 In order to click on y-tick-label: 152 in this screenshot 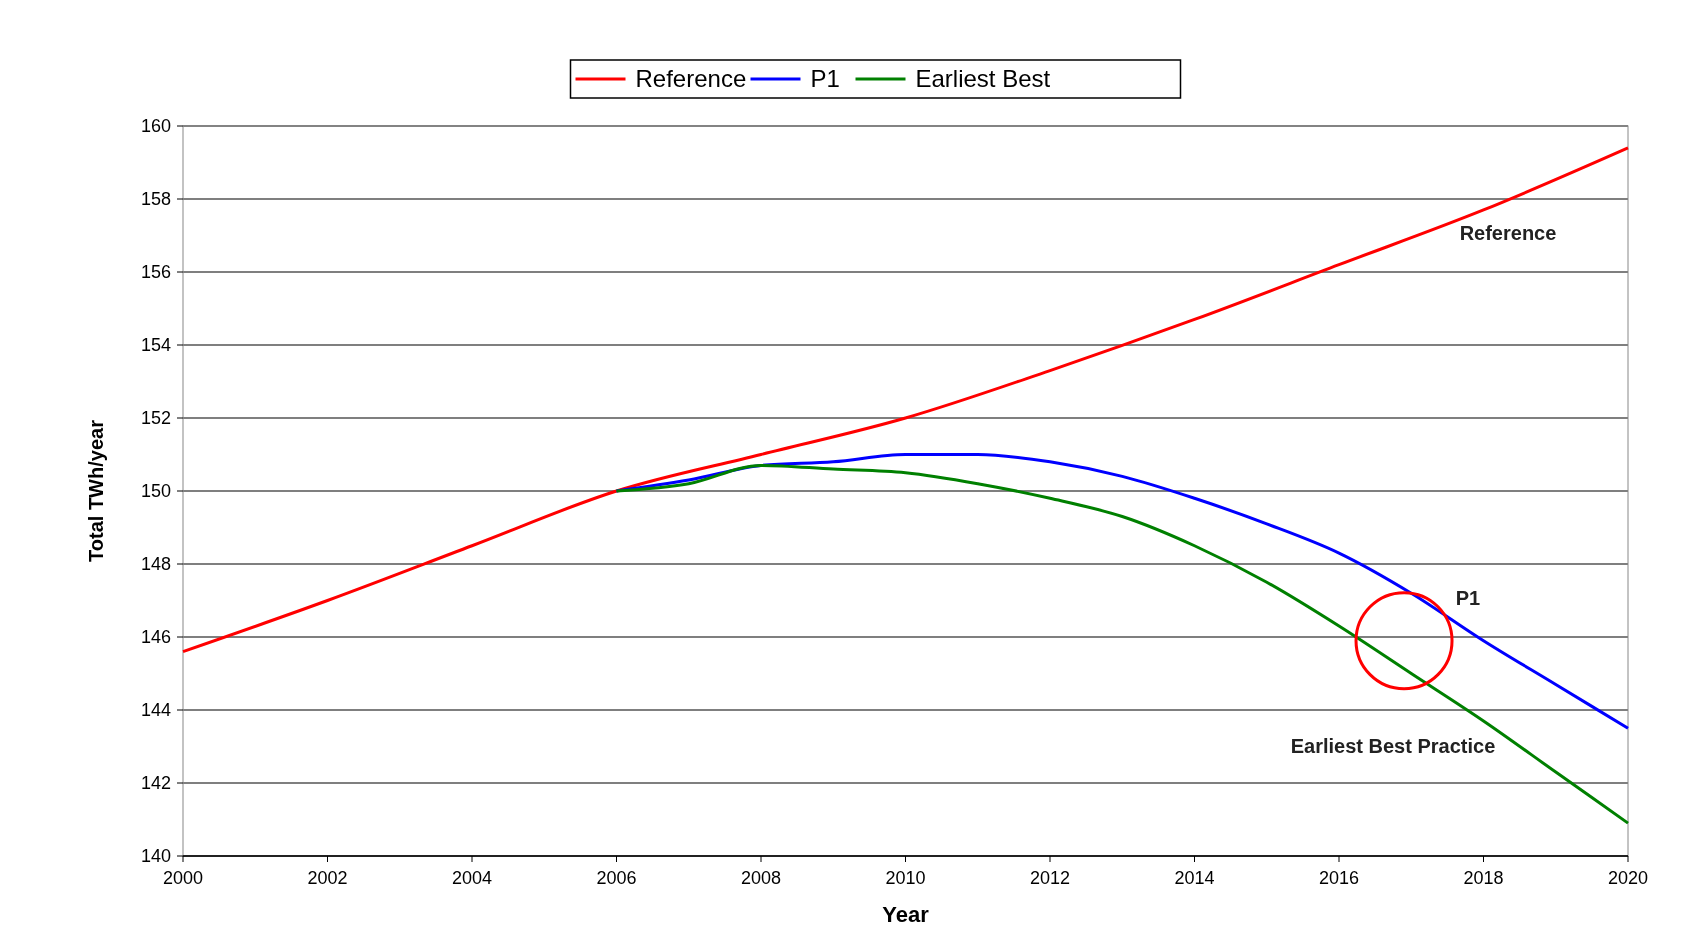, I will do `click(155, 418)`.